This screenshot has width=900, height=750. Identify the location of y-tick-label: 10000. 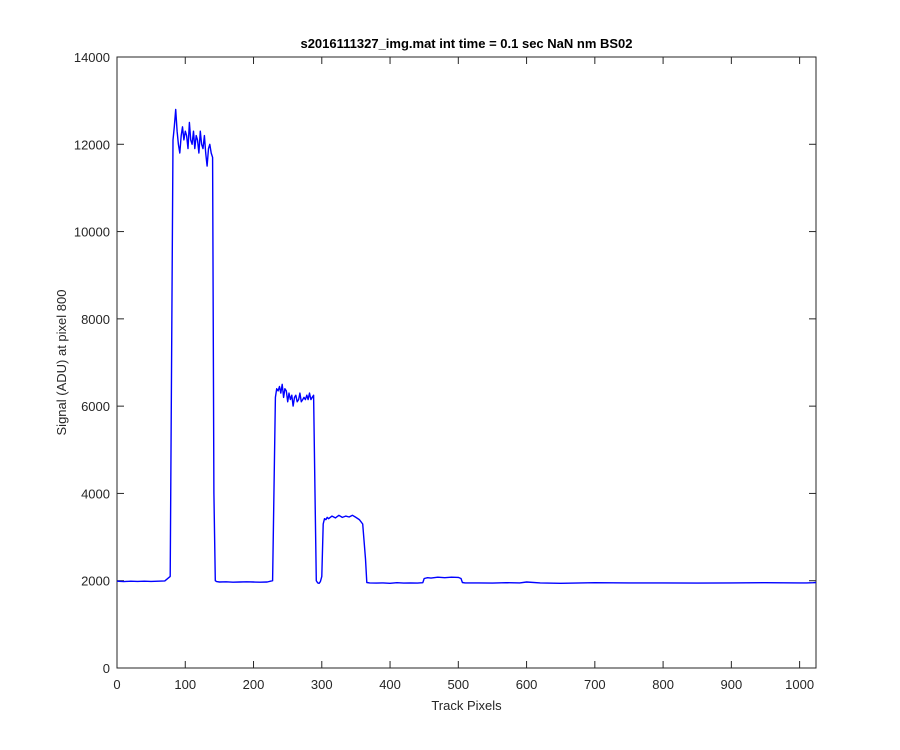
(92, 232).